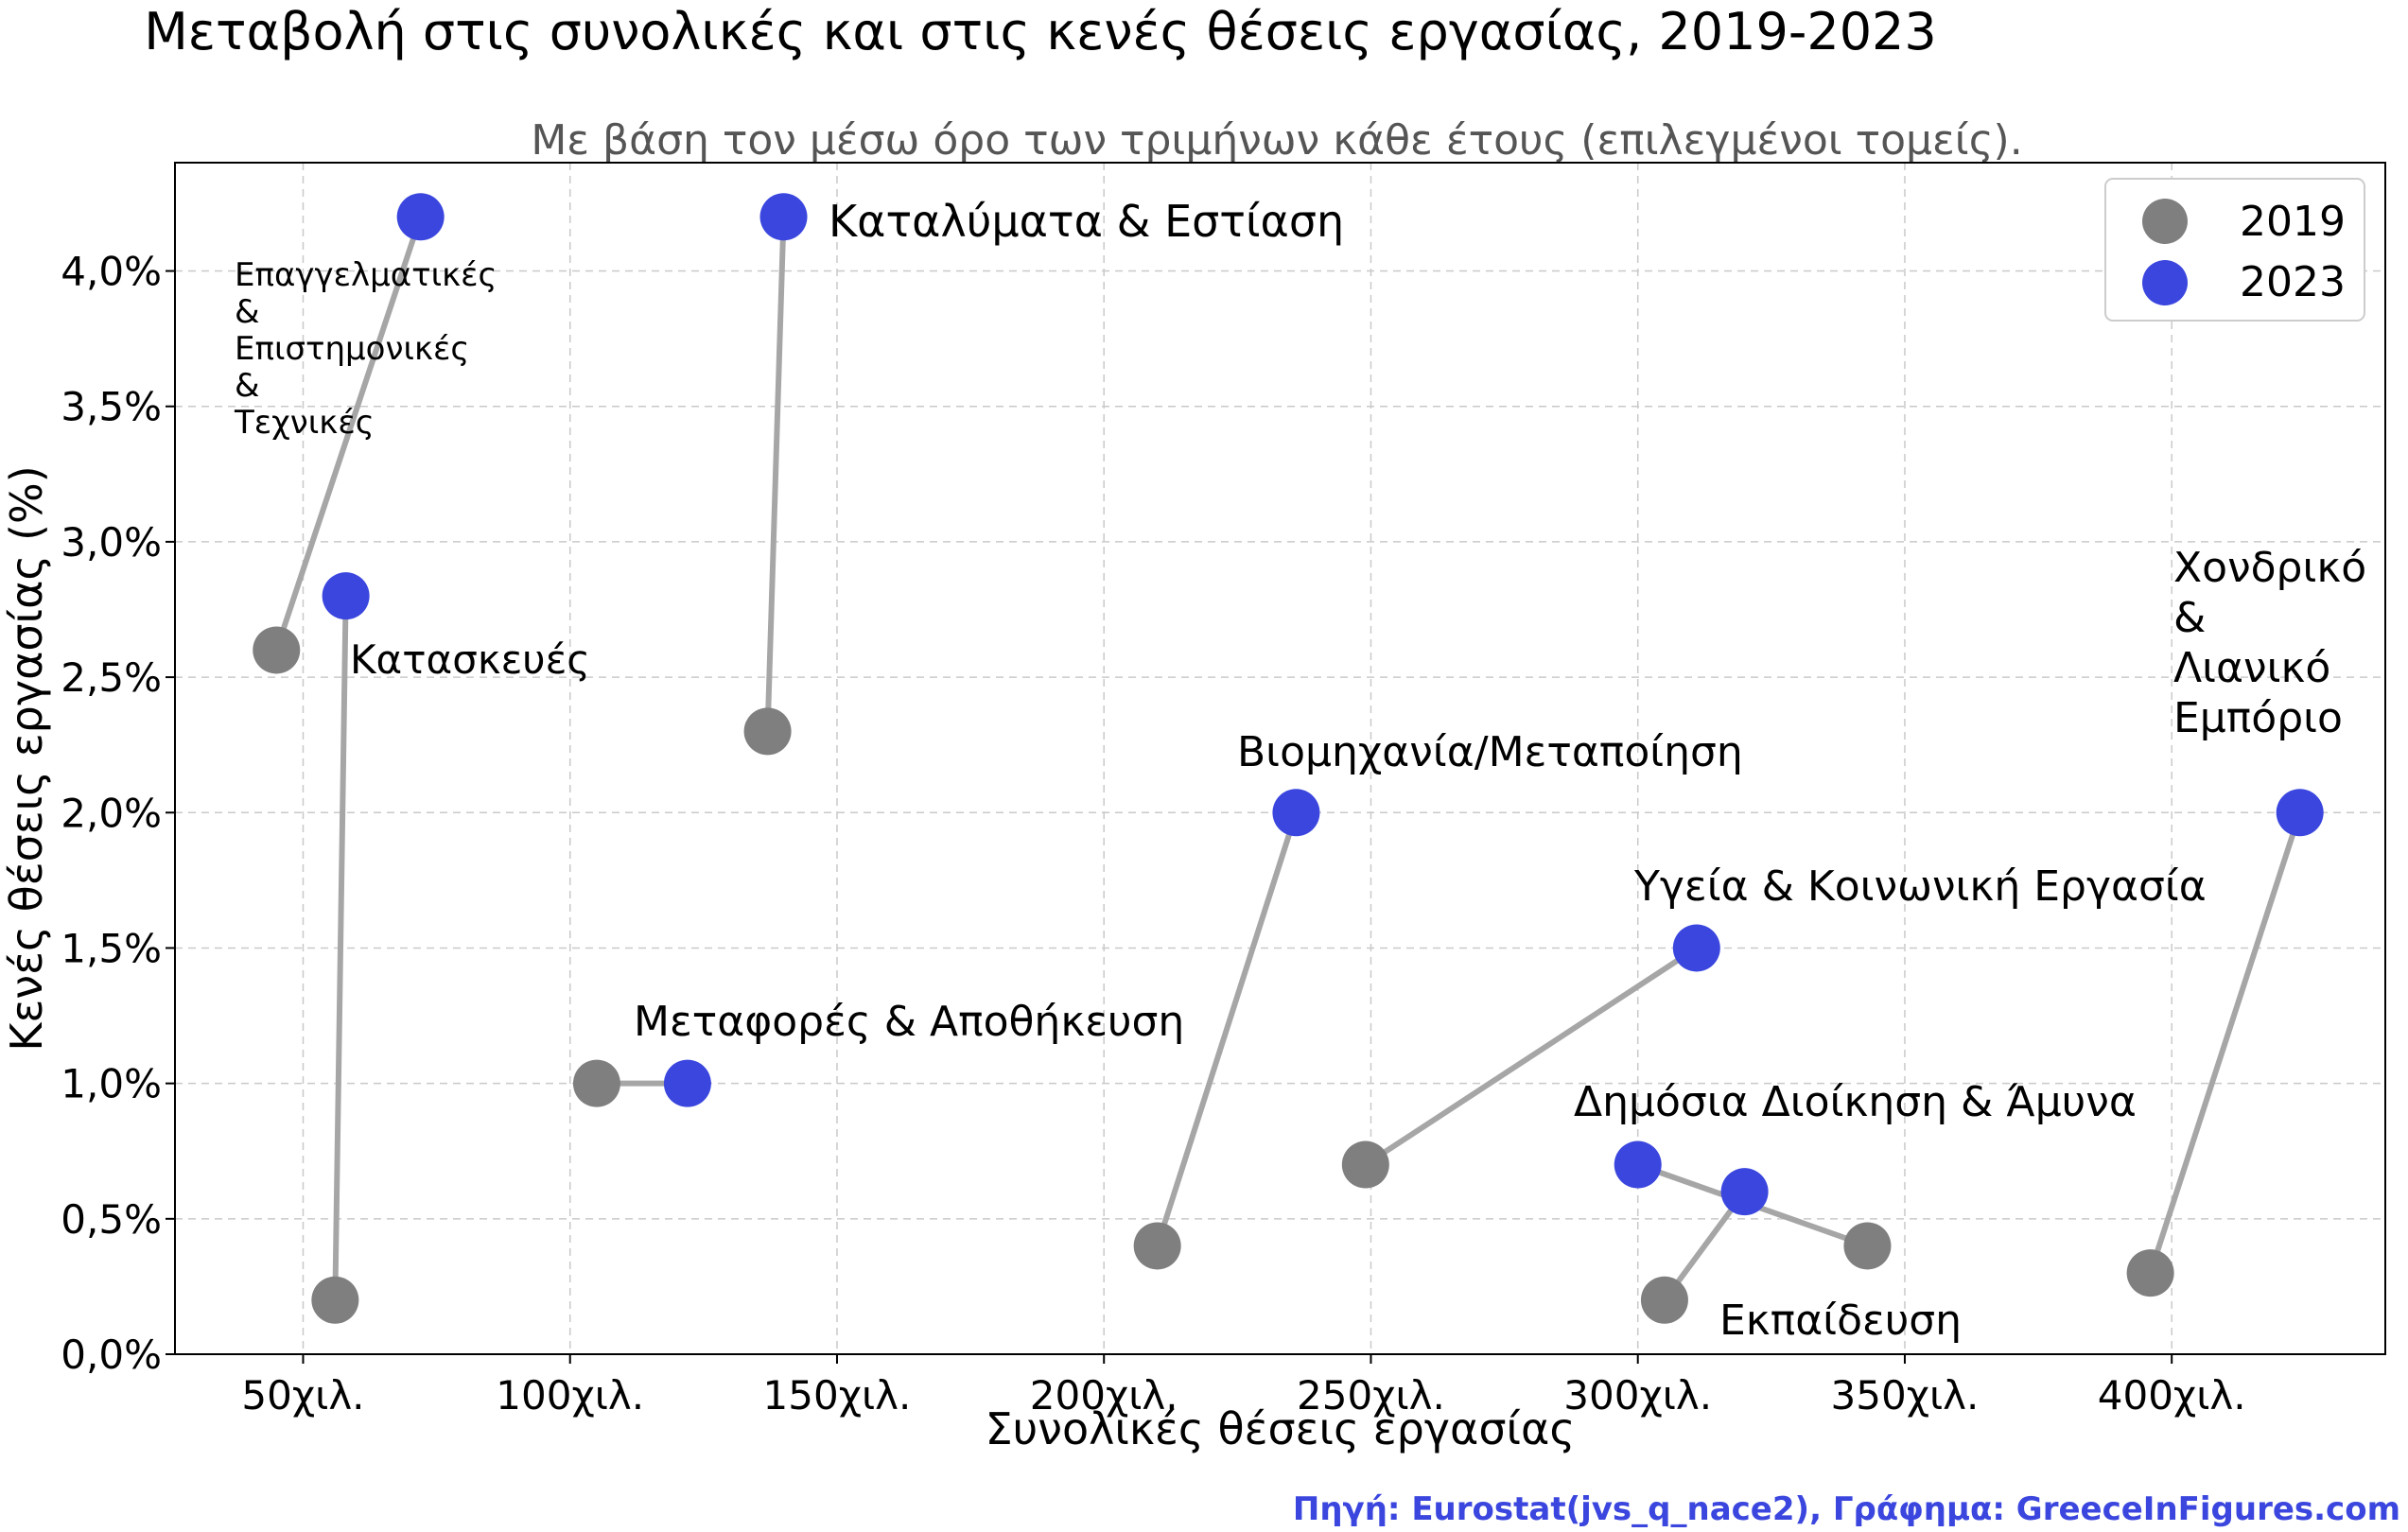 This screenshot has width=2408, height=1532. I want to click on y-tick-label: 3,0%, so click(112, 542).